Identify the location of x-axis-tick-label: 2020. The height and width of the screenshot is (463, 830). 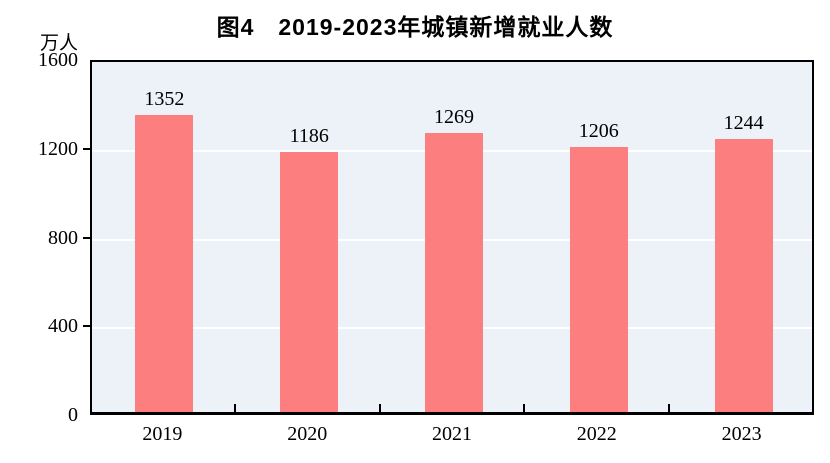
(307, 434).